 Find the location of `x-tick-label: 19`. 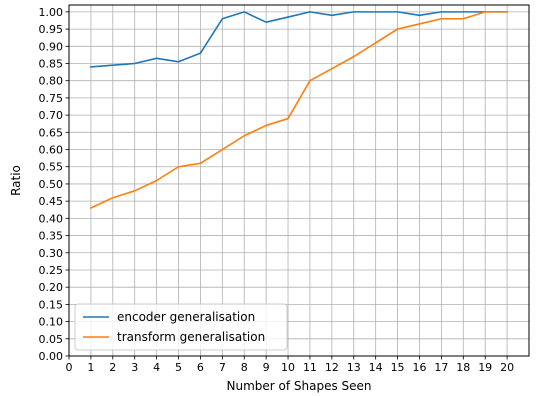

x-tick-label: 19 is located at coordinates (485, 367).